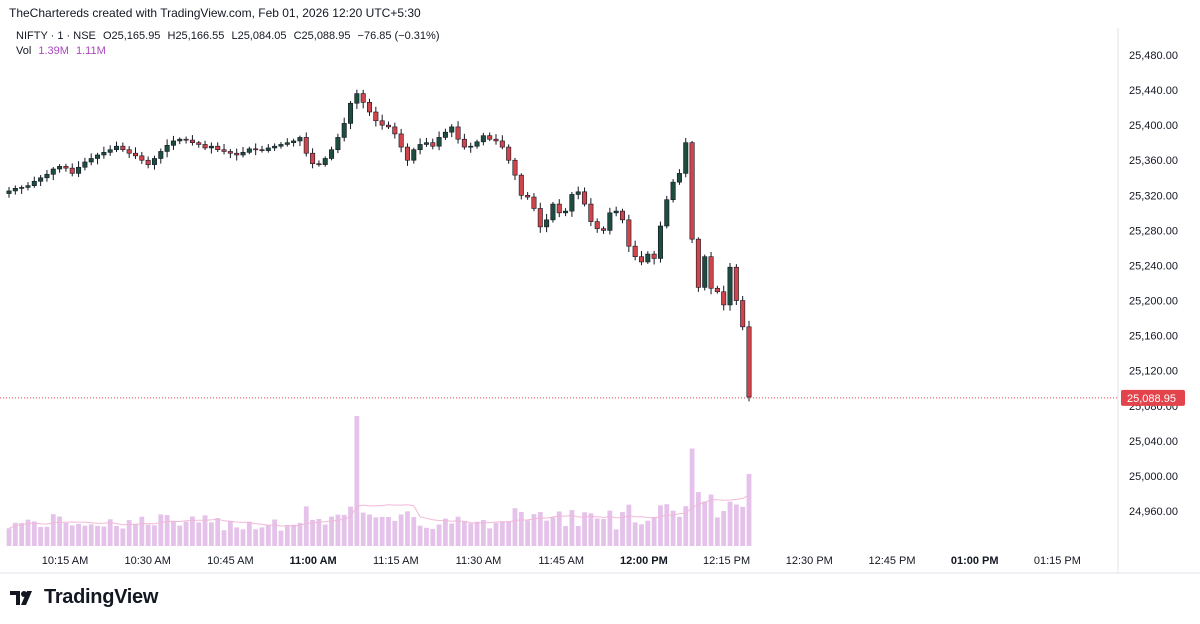 The height and width of the screenshot is (624, 1200). What do you see at coordinates (84, 597) in the screenshot?
I see `tradingview-footer: TradingView` at bounding box center [84, 597].